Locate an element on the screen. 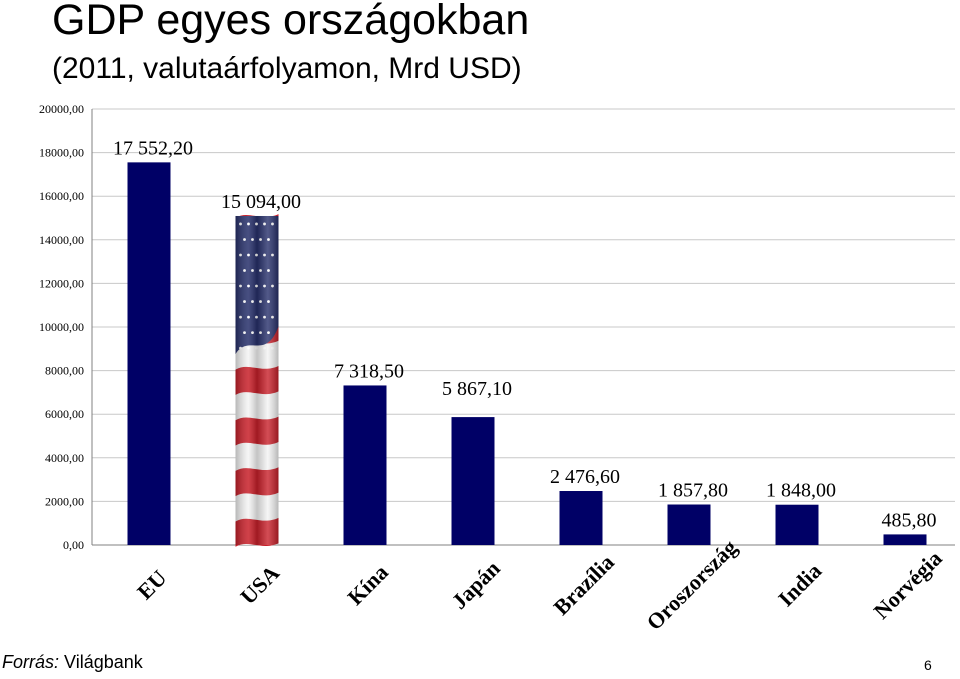  source-label: Forrás: is located at coordinates (31, 662).